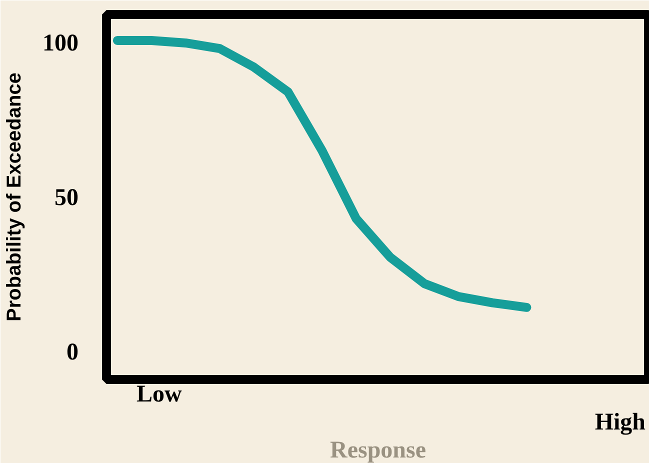  Describe the element at coordinates (620, 423) in the screenshot. I see `text: High` at that location.